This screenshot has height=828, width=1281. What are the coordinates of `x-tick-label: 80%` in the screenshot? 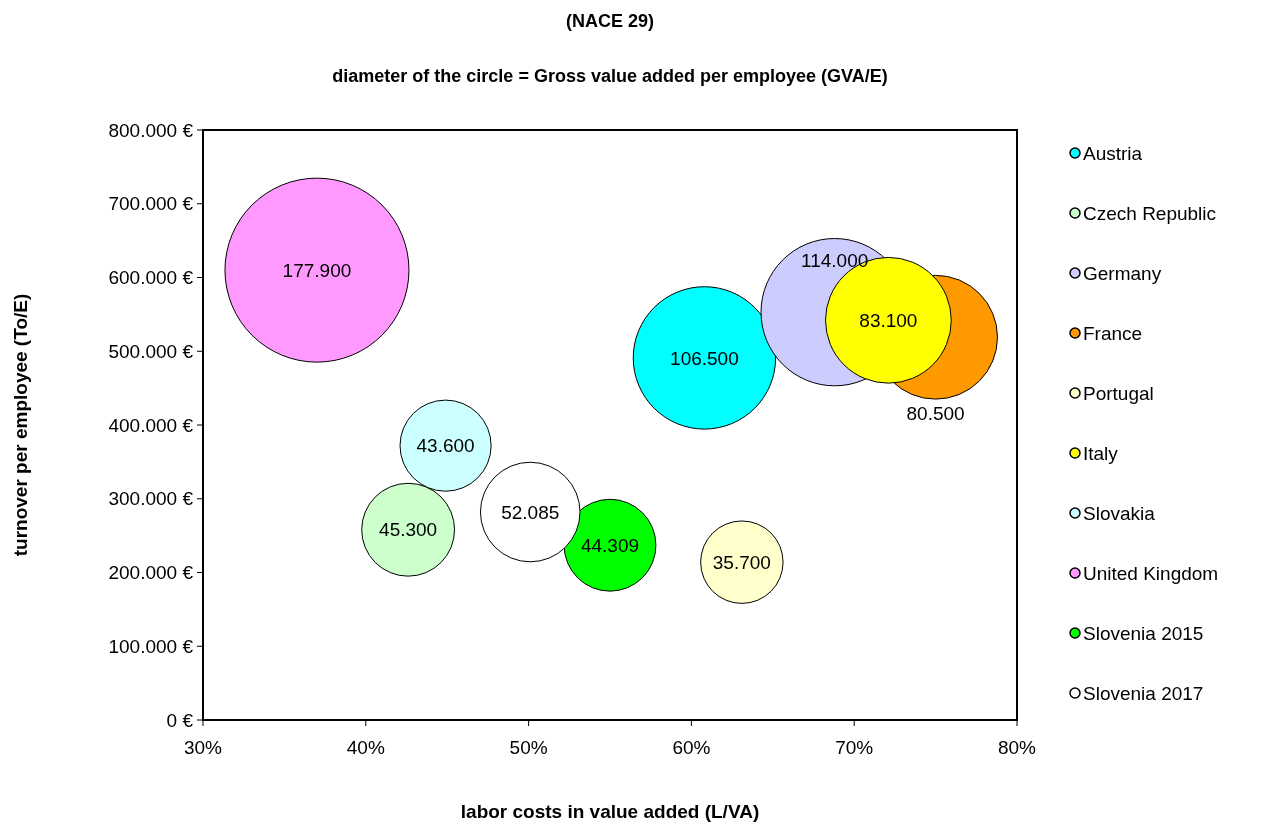 It's located at (1017, 747).